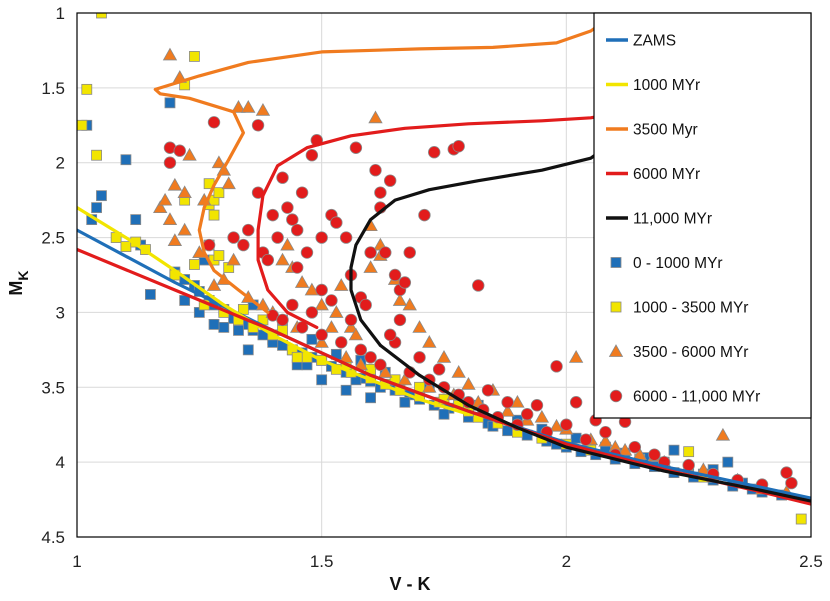  I want to click on legend-entry-1000-3500-myr: 1000 - 3500 MYr, so click(679, 308).